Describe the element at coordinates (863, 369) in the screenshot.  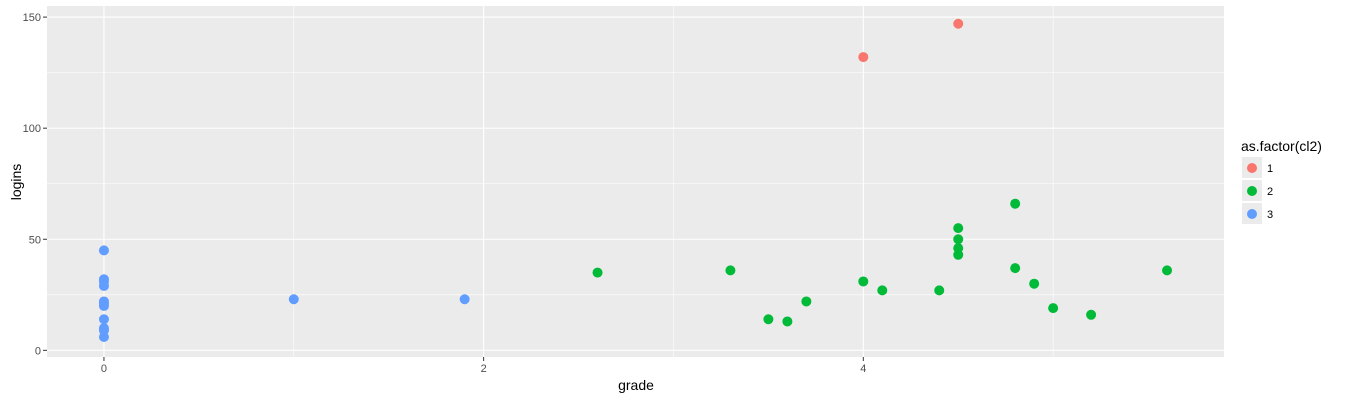
I see `x-tick-label: 4` at that location.